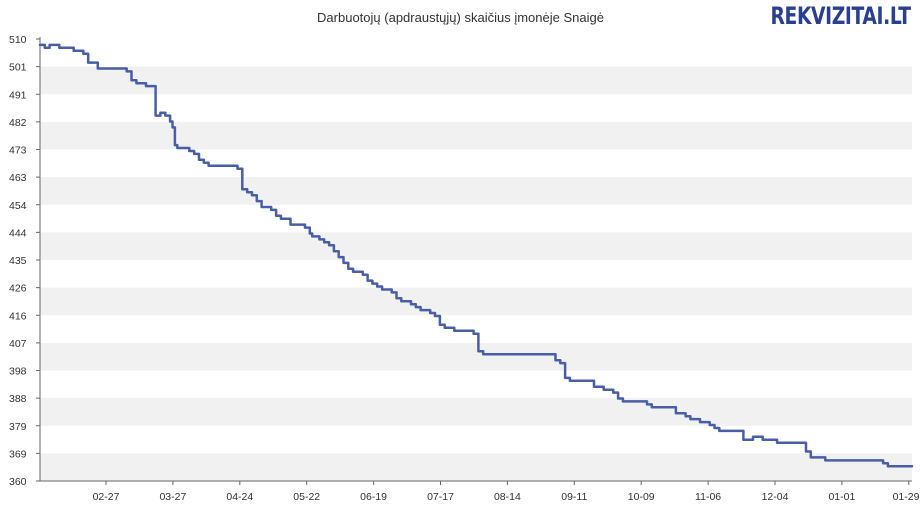  What do you see at coordinates (440, 497) in the screenshot?
I see `x-tick-label: 07-17` at bounding box center [440, 497].